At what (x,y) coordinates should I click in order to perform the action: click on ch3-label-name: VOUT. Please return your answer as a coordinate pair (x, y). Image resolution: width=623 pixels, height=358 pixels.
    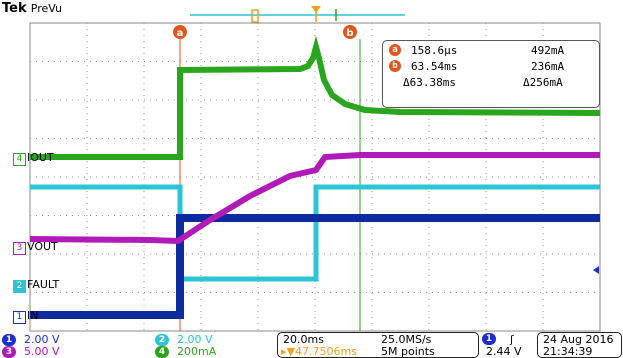
    Looking at the image, I should click on (42, 246).